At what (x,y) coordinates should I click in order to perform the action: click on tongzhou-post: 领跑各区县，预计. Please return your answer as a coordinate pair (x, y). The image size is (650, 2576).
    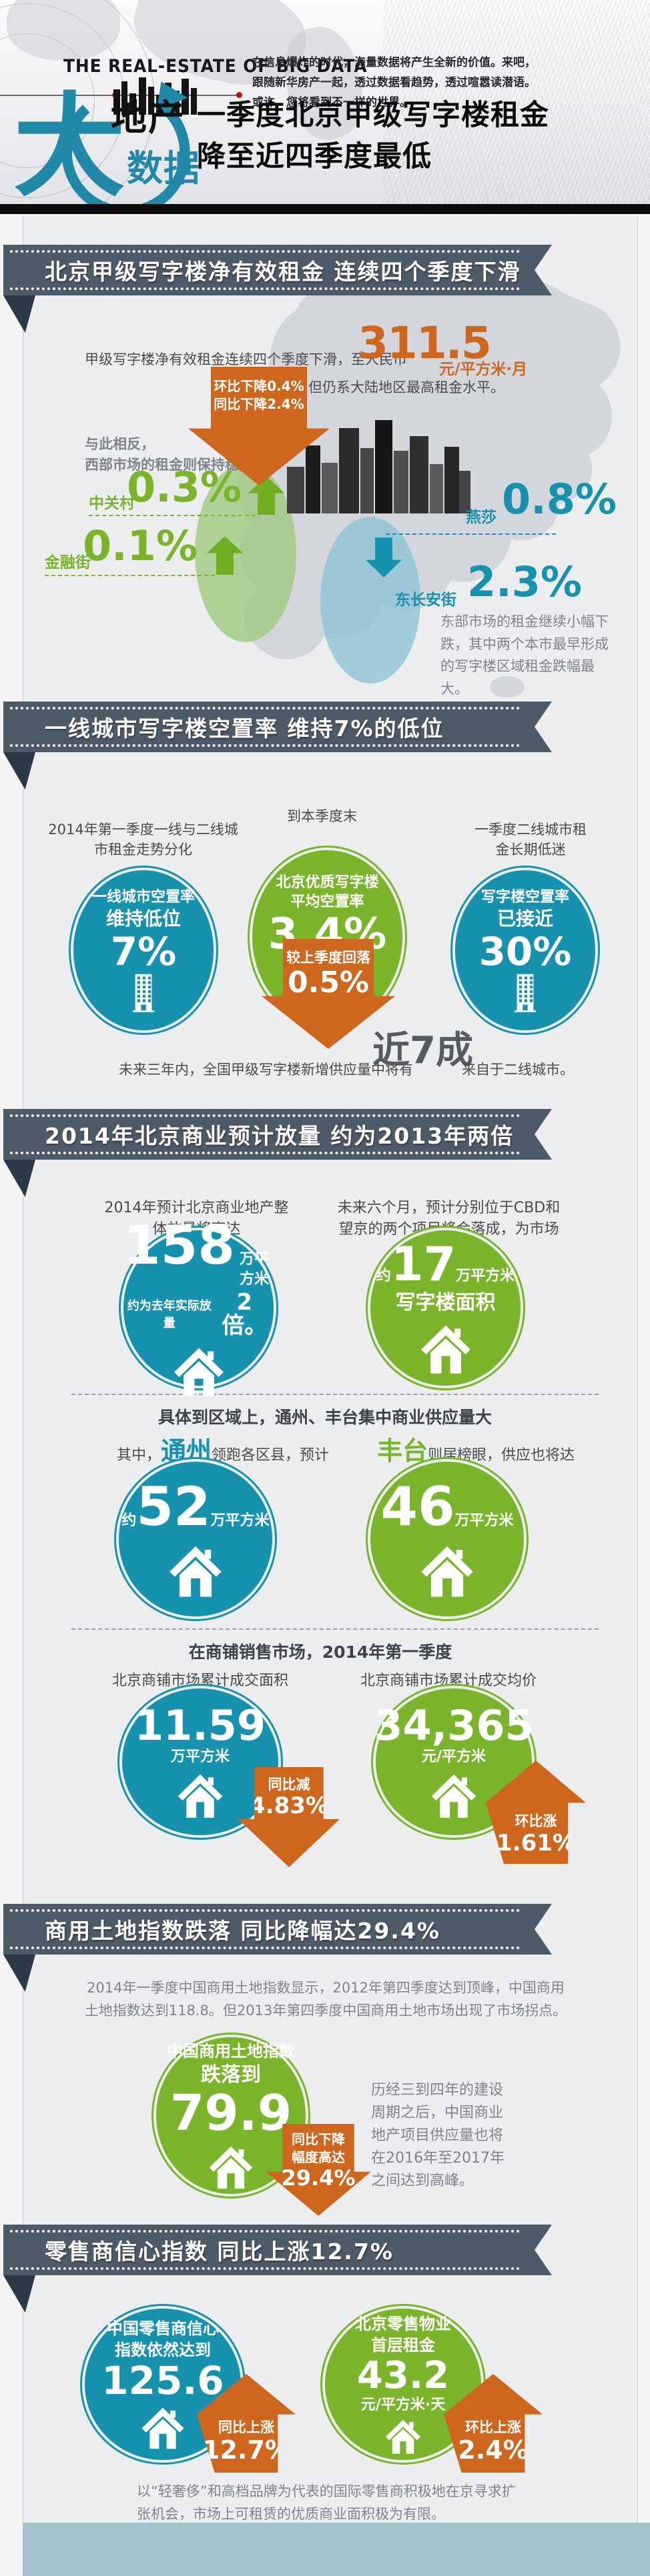
    Looking at the image, I should click on (271, 1455).